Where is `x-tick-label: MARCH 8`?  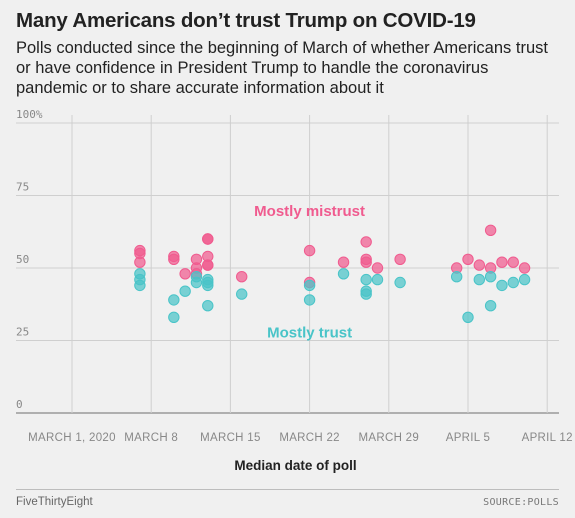 x-tick-label: MARCH 8 is located at coordinates (151, 438).